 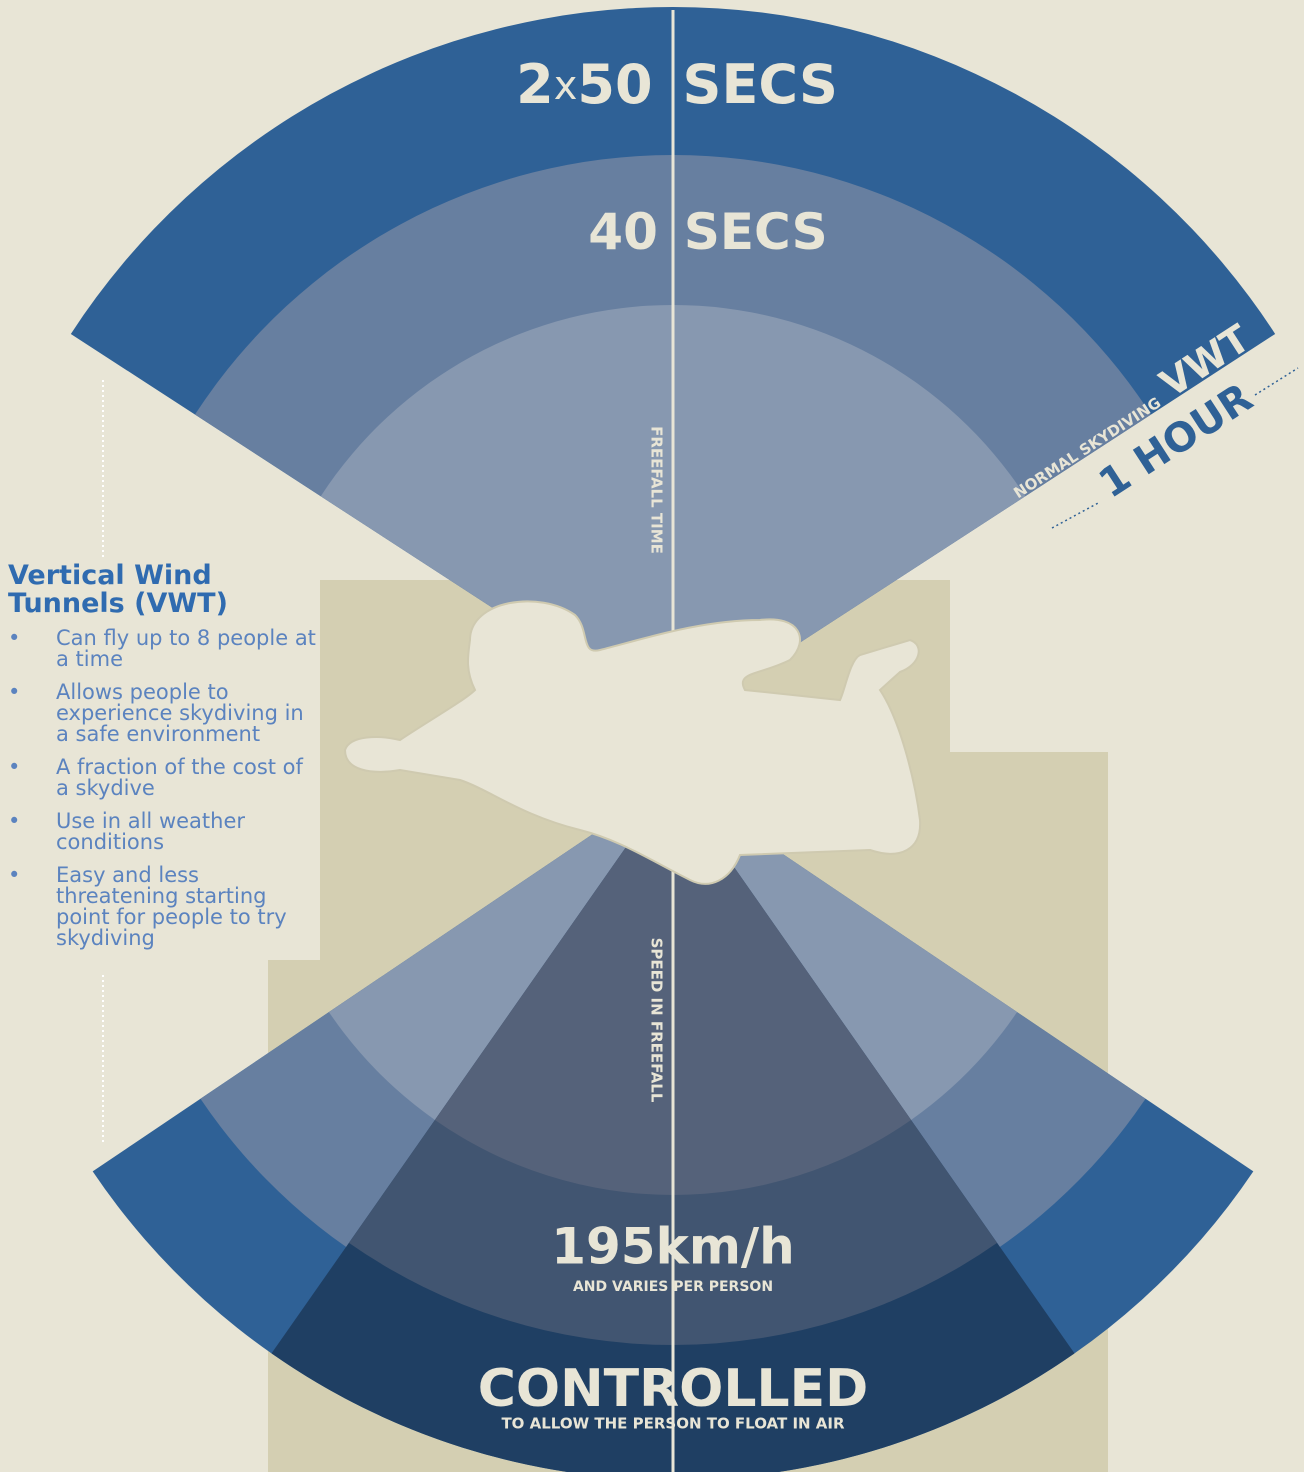 What do you see at coordinates (632, 742) in the screenshot?
I see `person-silhouette` at bounding box center [632, 742].